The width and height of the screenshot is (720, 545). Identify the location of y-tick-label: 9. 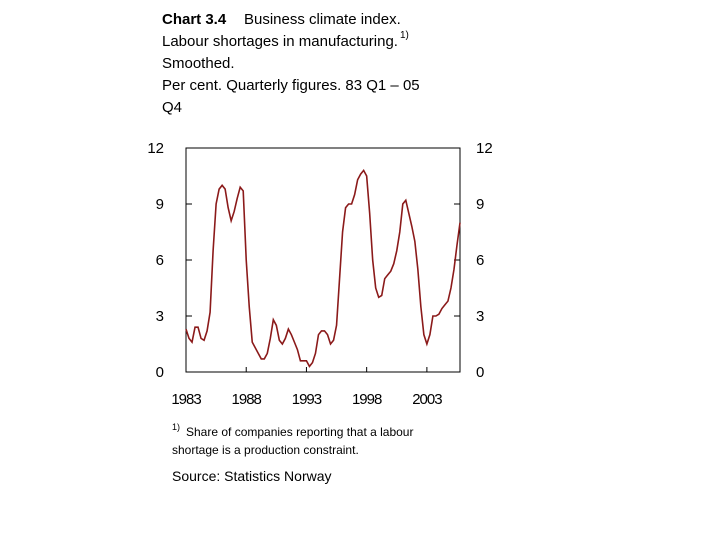
(160, 204).